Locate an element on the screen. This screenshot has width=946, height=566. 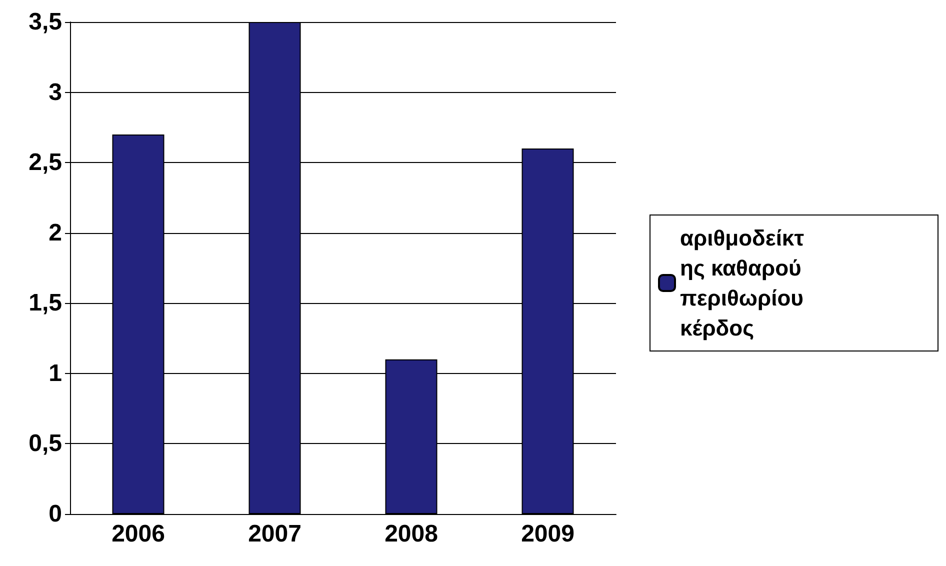
y-tick-label: 0 is located at coordinates (55, 514).